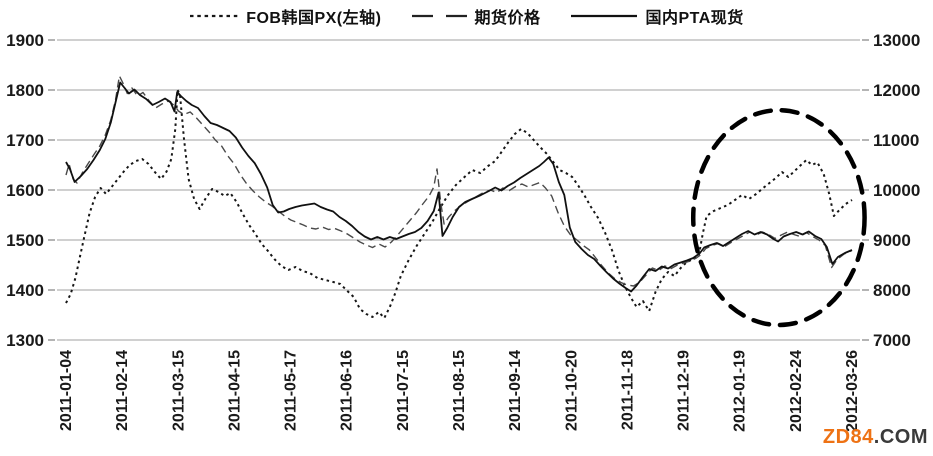 The height and width of the screenshot is (456, 933). I want to click on legend-label-fob-korea-px: FOB韩国PX(左轴), so click(314, 18).